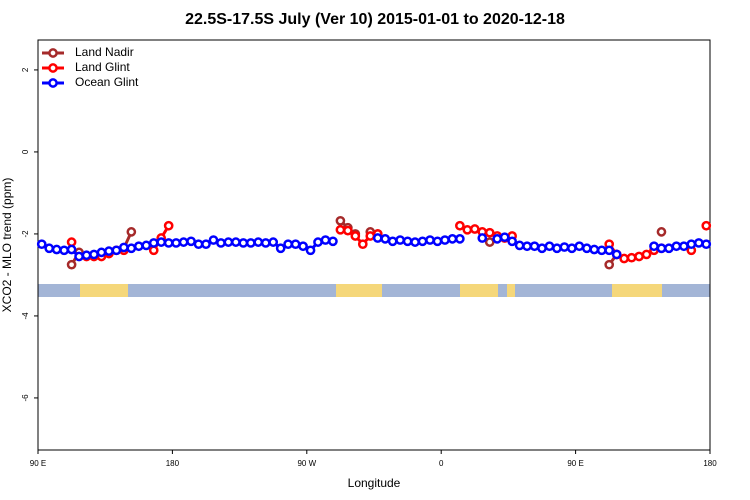  Describe the element at coordinates (107, 82) in the screenshot. I see `legend-label: Ocean Glint` at that location.